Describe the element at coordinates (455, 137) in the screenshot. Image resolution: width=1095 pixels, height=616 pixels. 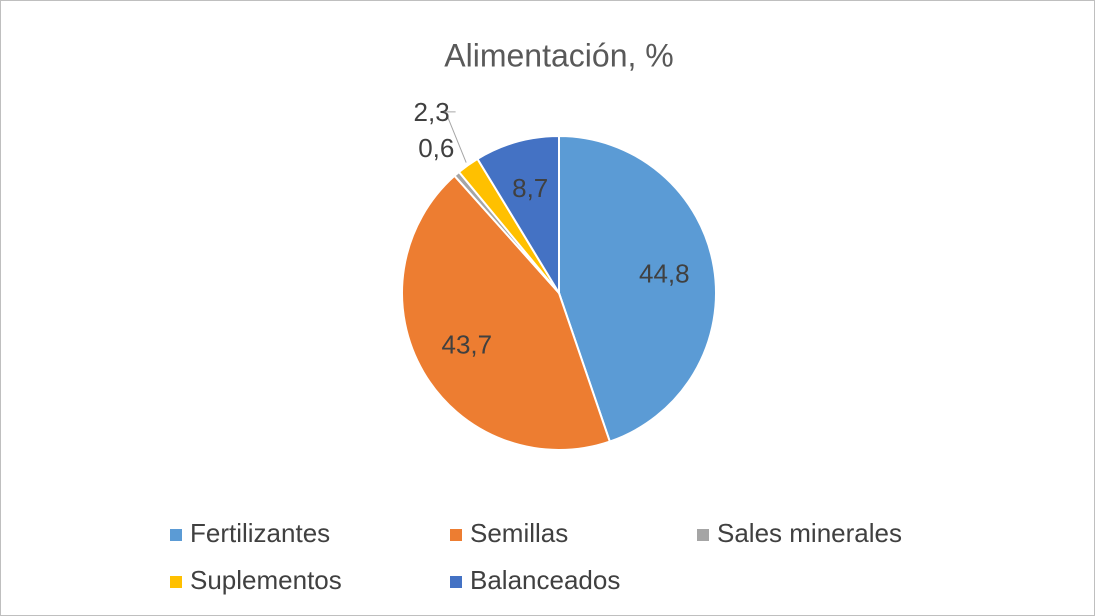
I see `leader-line` at that location.